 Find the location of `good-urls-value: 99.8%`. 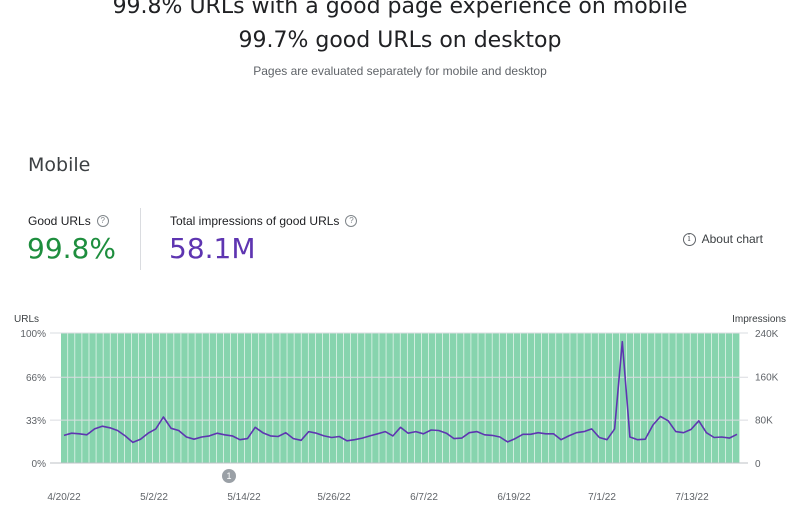

good-urls-value: 99.8% is located at coordinates (71, 248).